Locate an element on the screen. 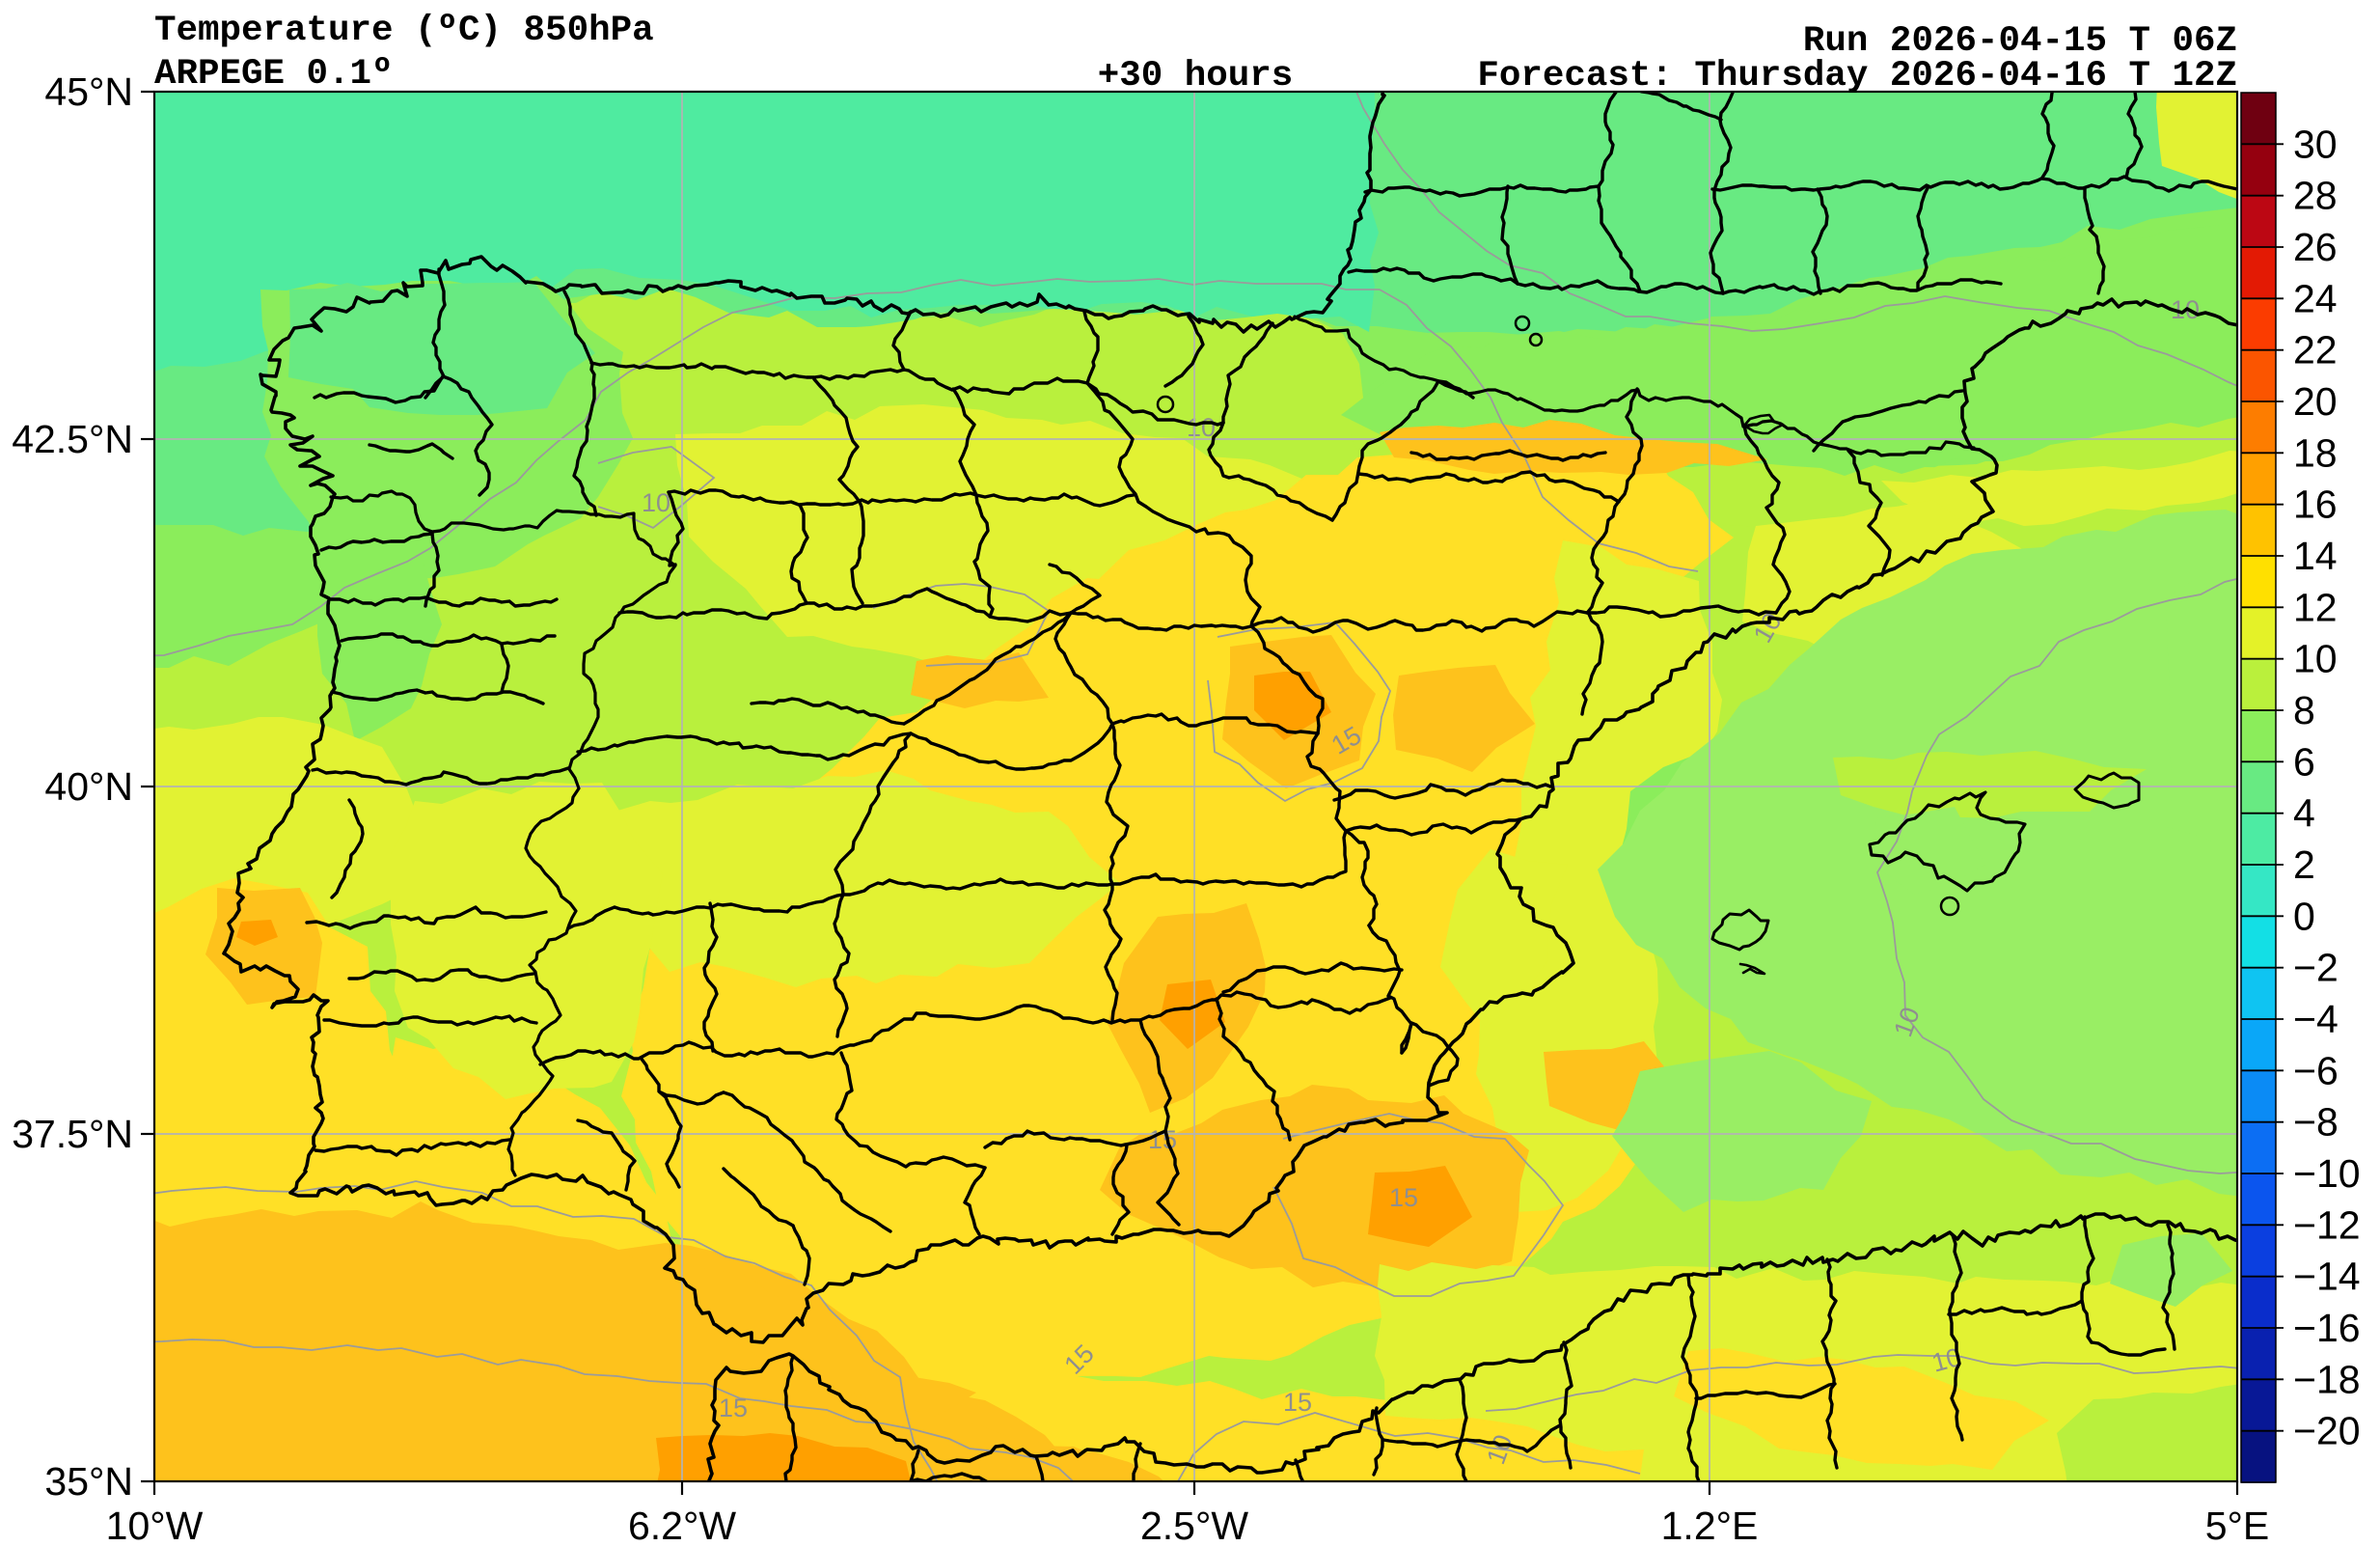 This screenshot has height=1546, width=2380. svg-text: 14 is located at coordinates (2315, 556).